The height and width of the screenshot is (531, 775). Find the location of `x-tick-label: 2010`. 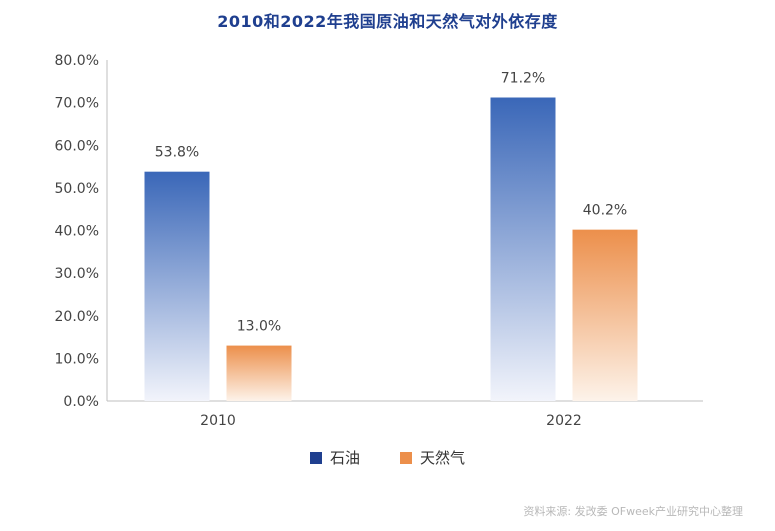

x-tick-label: 2010 is located at coordinates (218, 421).